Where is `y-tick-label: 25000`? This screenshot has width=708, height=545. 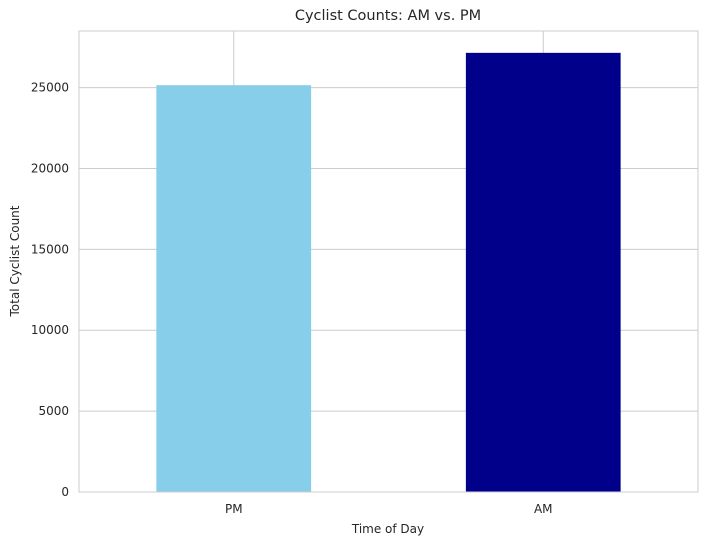
y-tick-label: 25000 is located at coordinates (50, 88).